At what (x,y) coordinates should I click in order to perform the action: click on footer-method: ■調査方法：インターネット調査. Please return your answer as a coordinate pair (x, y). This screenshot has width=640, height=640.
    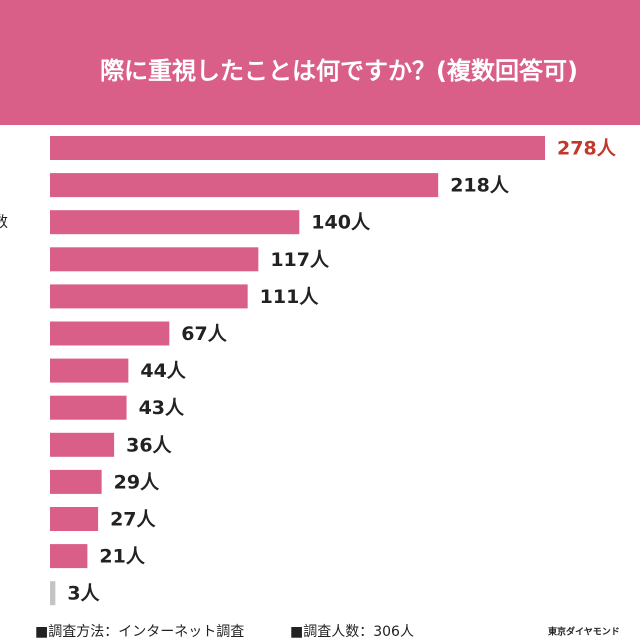
    Looking at the image, I should click on (139, 632).